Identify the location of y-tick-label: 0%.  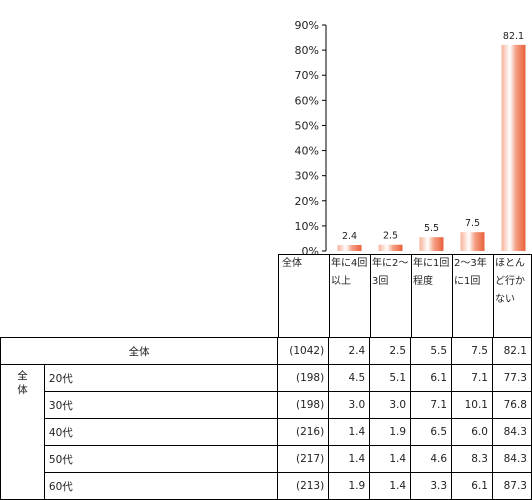
(310, 251).